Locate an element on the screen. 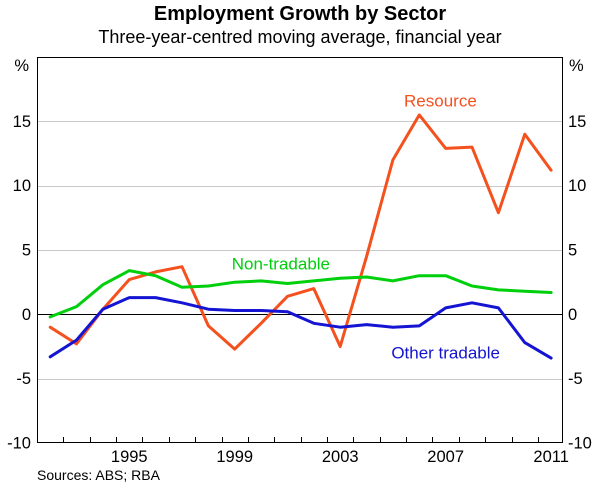 The image size is (600, 491). y-tick-label-left: -5 is located at coordinates (23, 379).